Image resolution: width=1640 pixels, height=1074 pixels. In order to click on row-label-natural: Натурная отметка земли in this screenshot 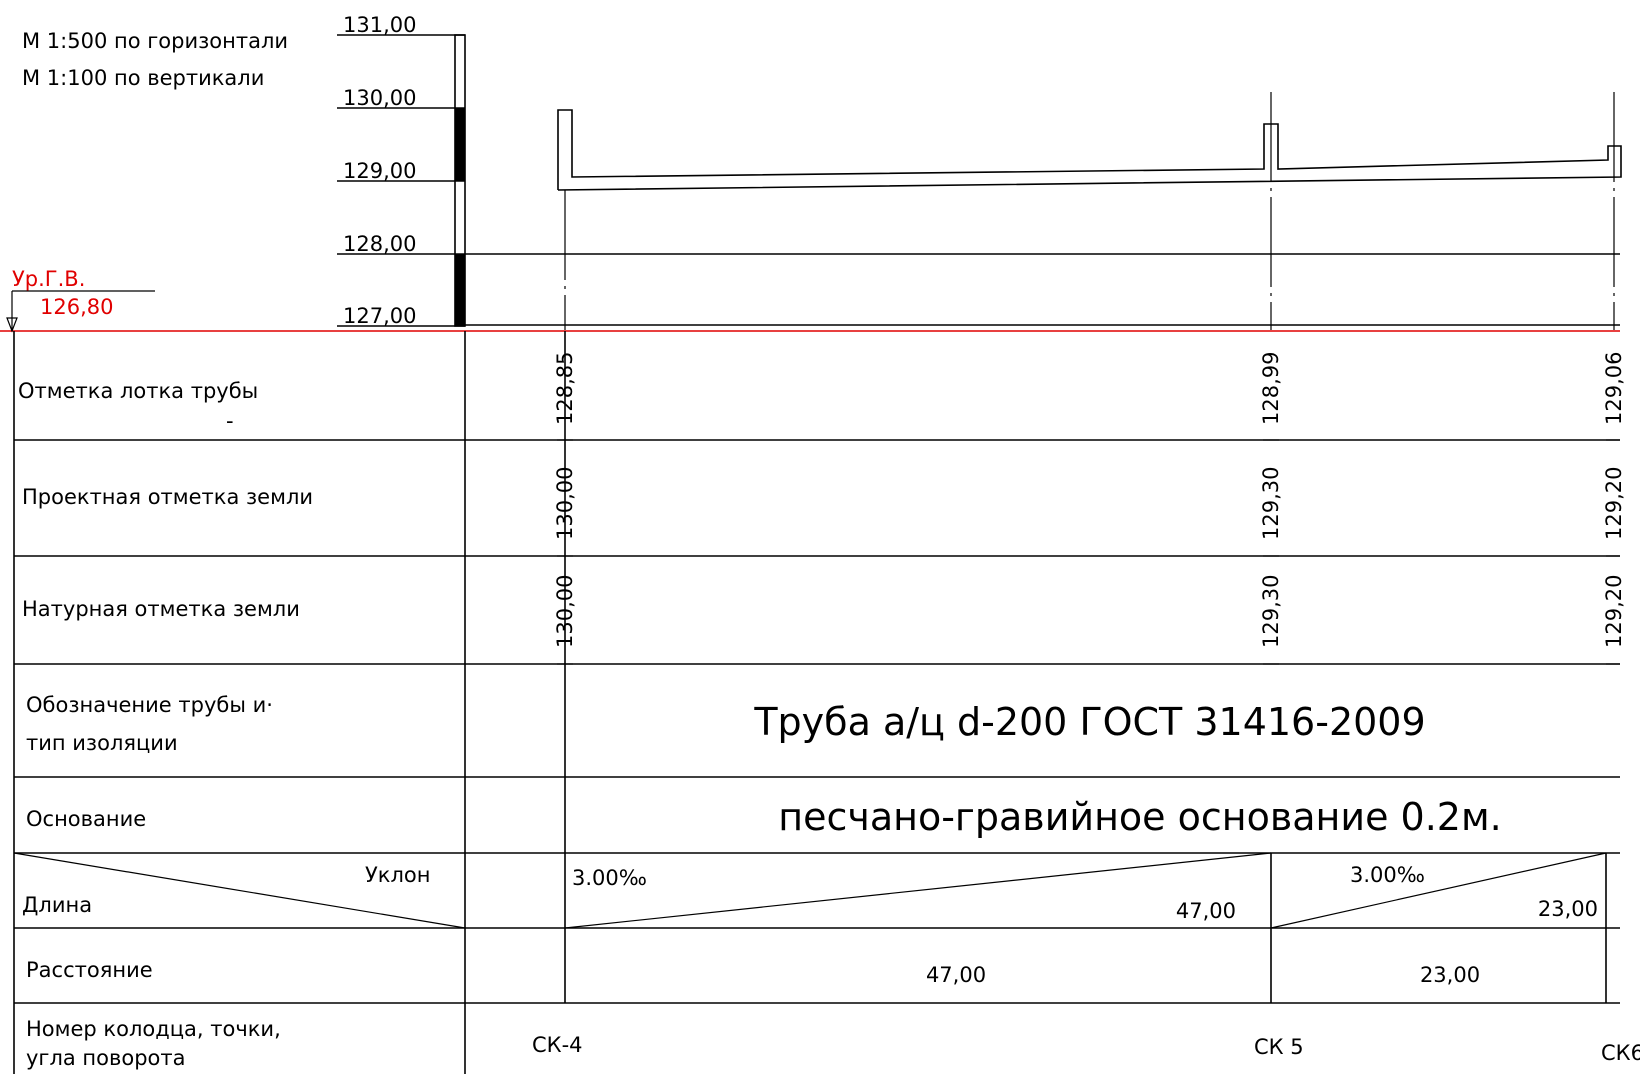, I will do `click(161, 609)`.